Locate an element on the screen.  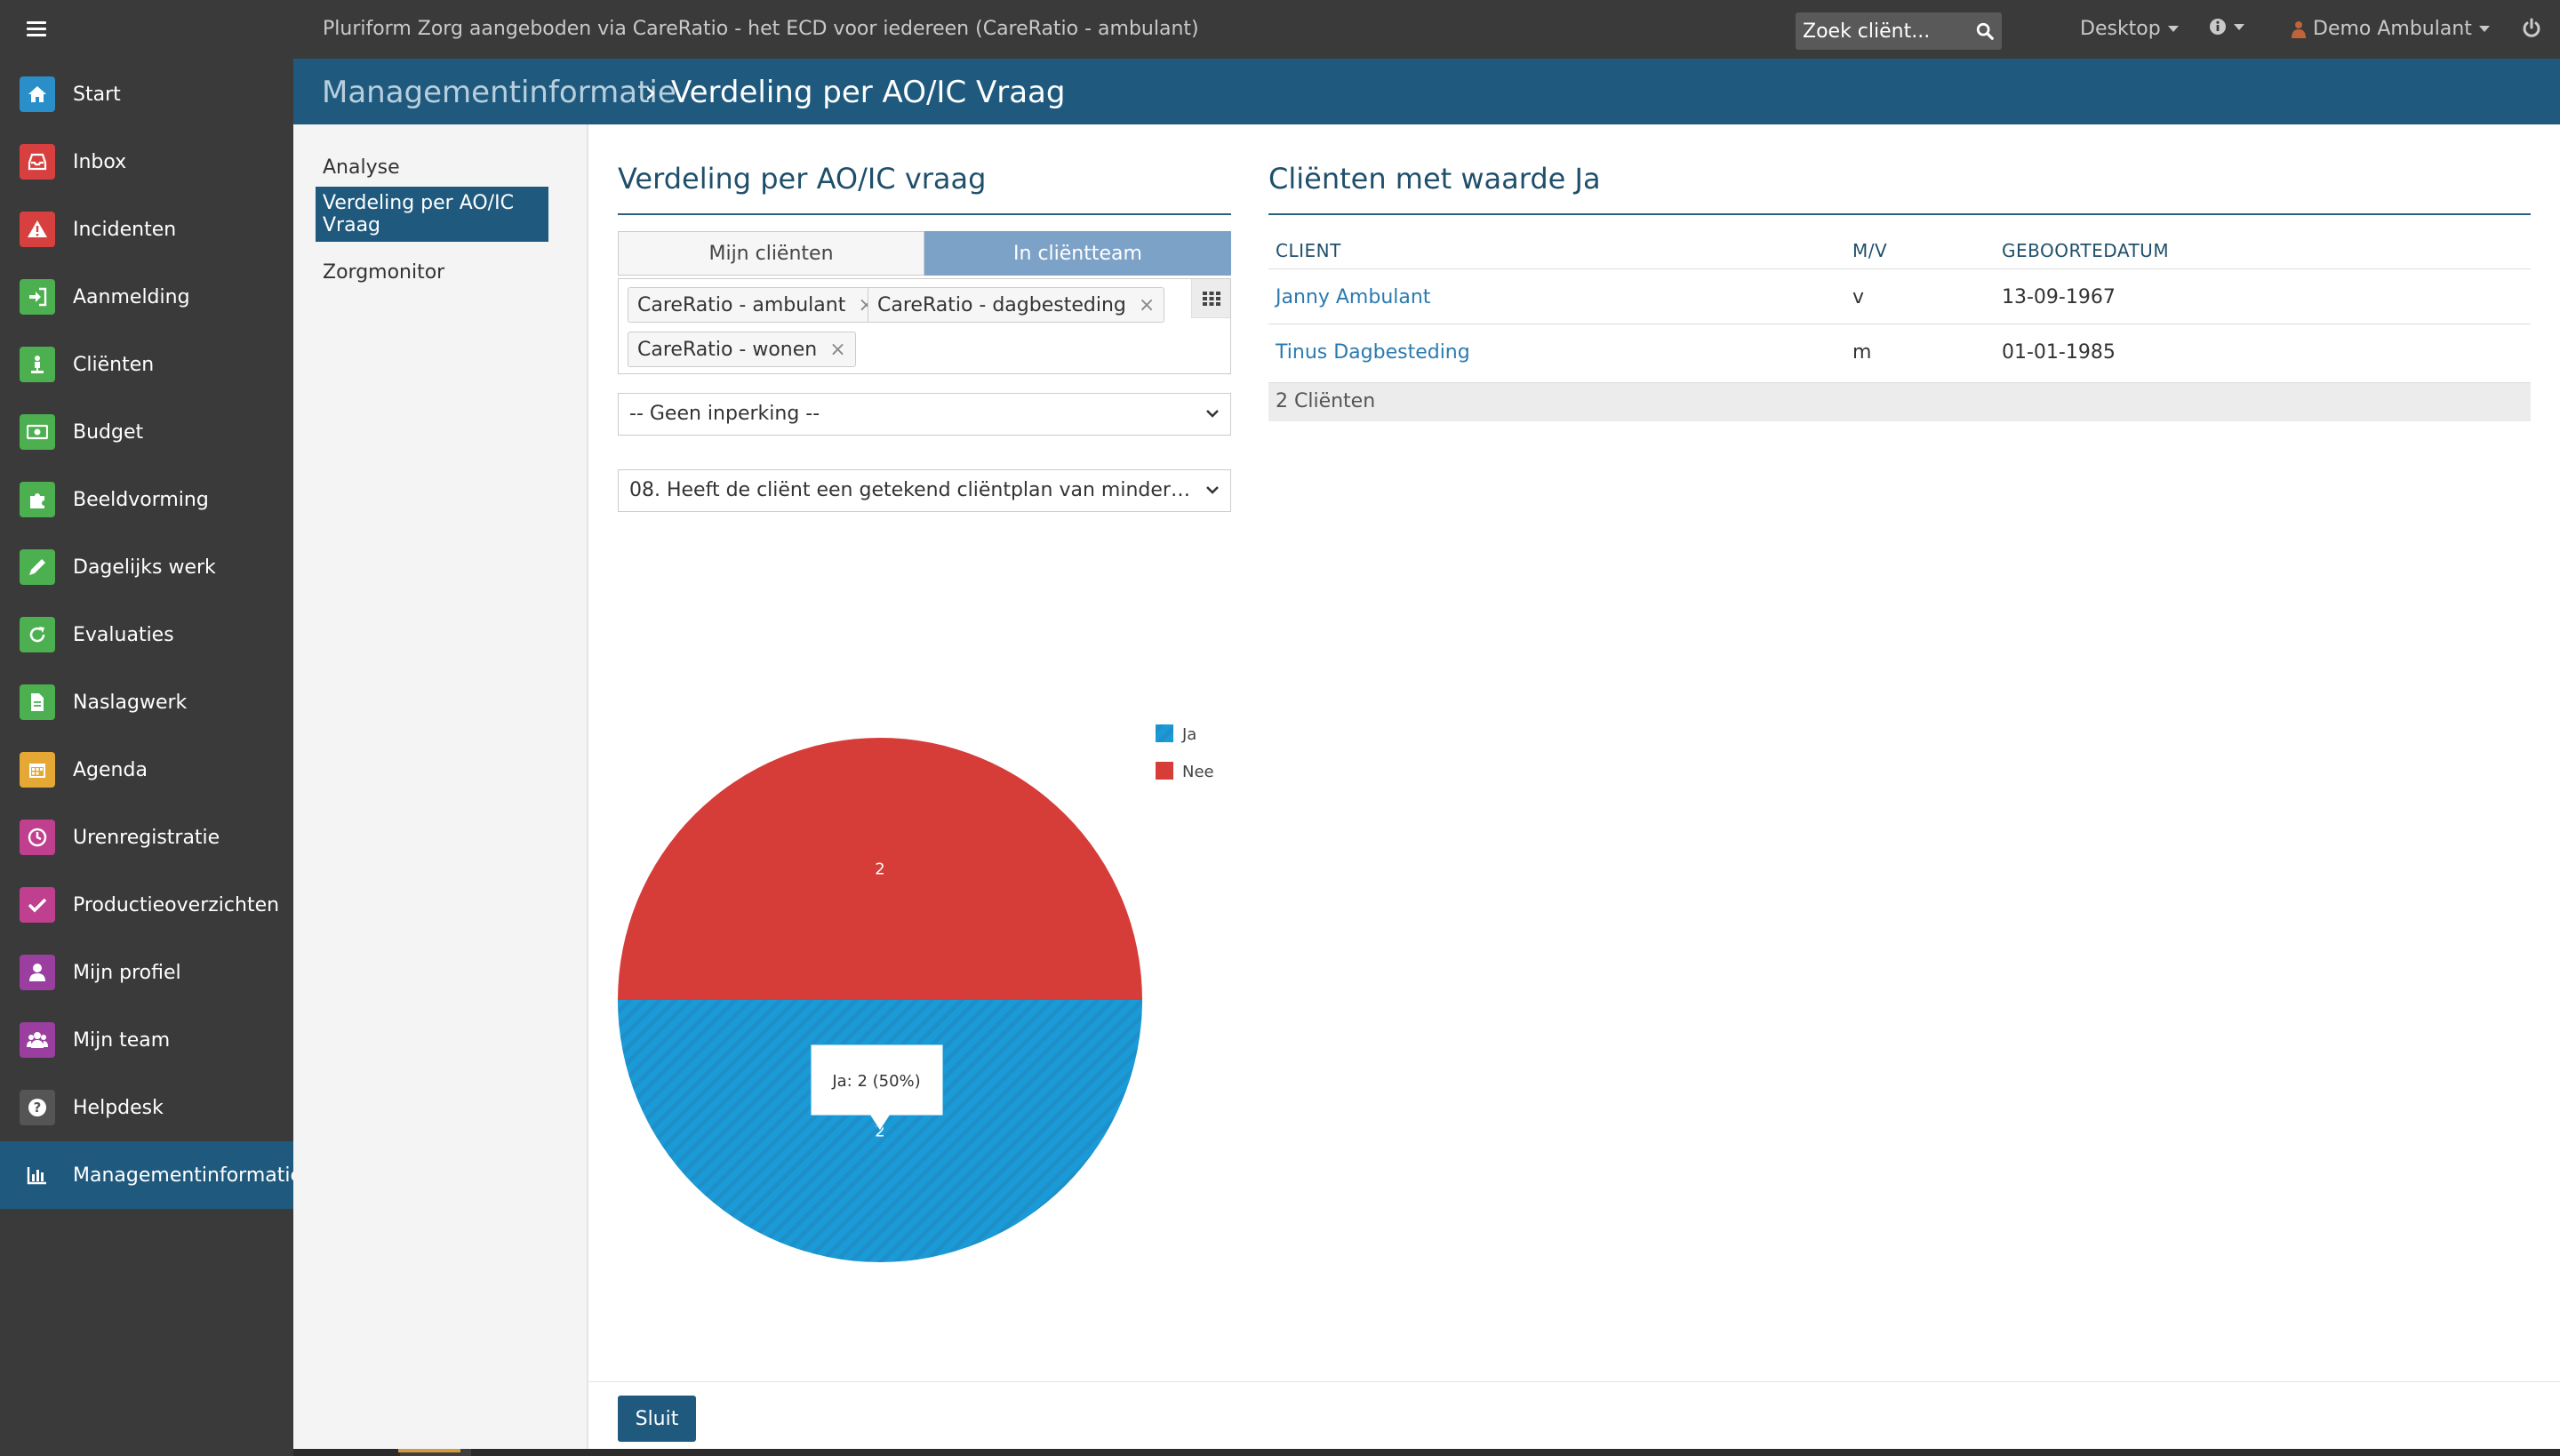
home-icon is located at coordinates (37, 94).